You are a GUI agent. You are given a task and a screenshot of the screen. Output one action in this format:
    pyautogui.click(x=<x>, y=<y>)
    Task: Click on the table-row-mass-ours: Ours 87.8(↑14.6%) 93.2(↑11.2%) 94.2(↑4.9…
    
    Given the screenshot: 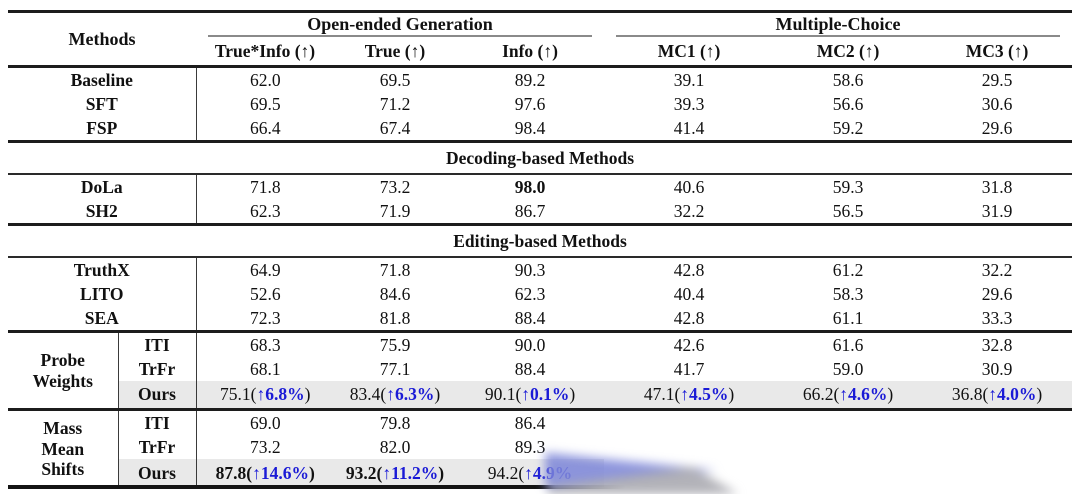 What is the action you would take?
    pyautogui.click(x=540, y=473)
    